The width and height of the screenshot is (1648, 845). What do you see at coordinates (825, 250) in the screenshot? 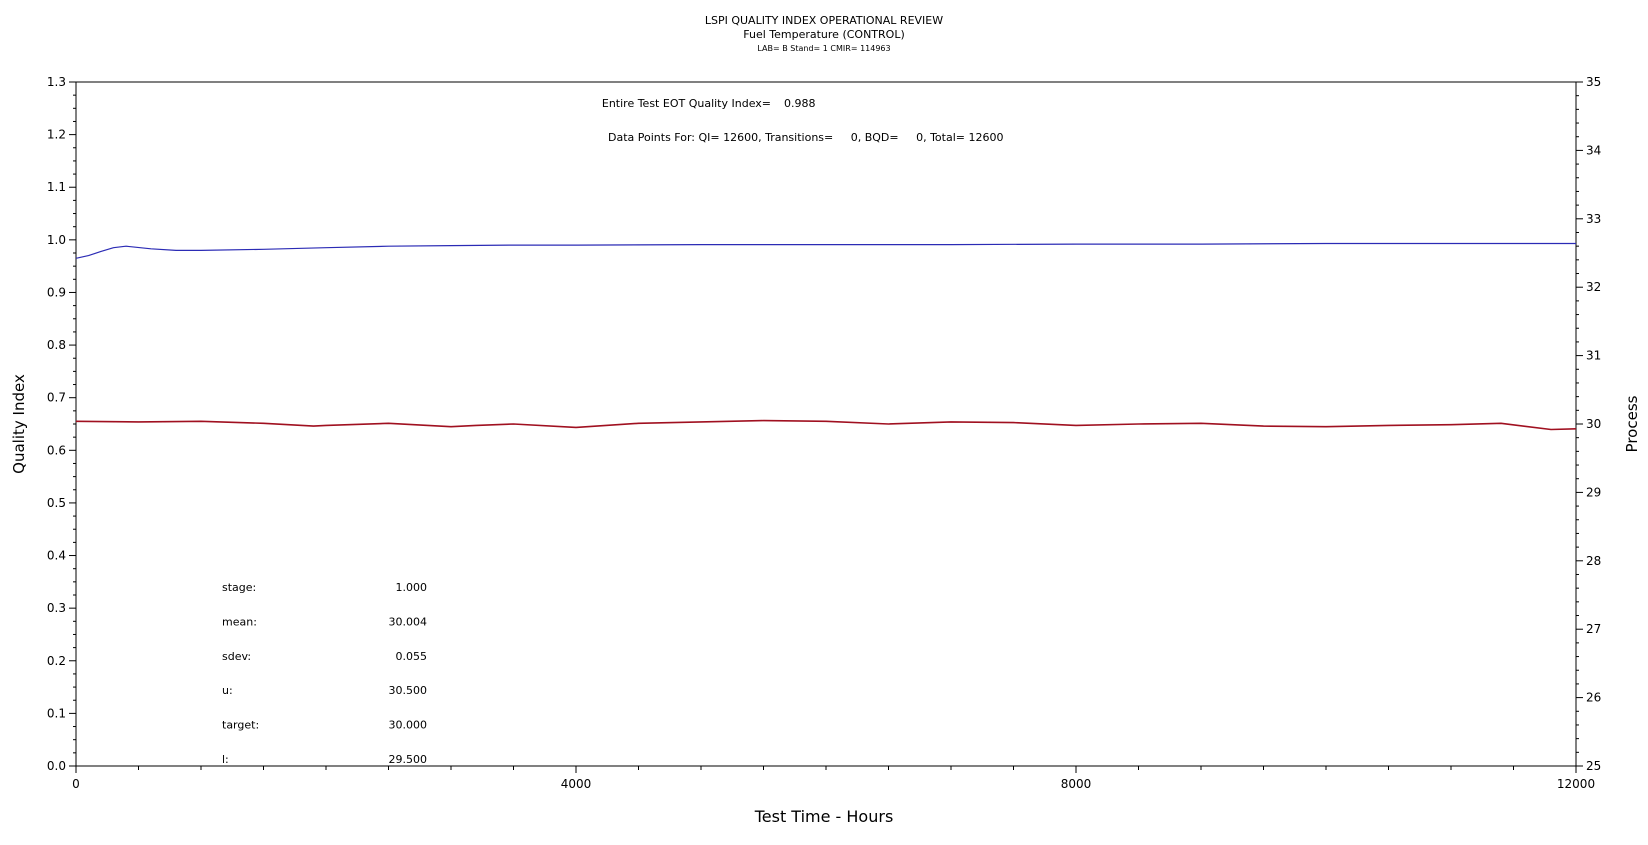
I see `quality-index-line` at bounding box center [825, 250].